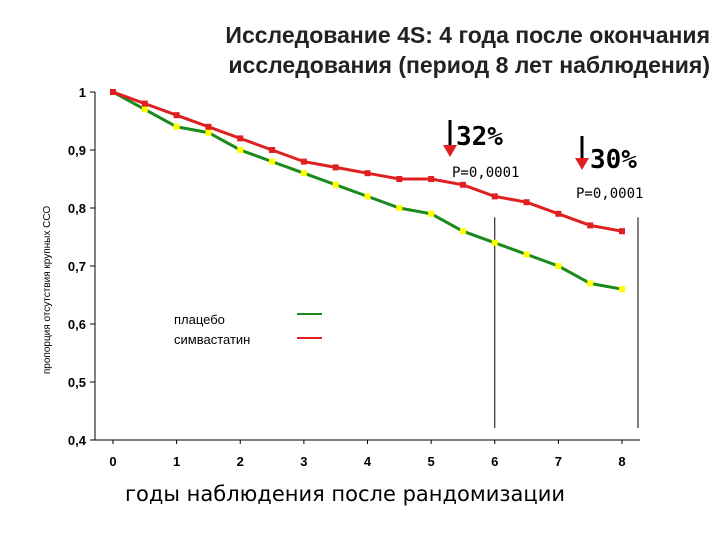  I want to click on y-tick-label: 0,8, so click(77, 208).